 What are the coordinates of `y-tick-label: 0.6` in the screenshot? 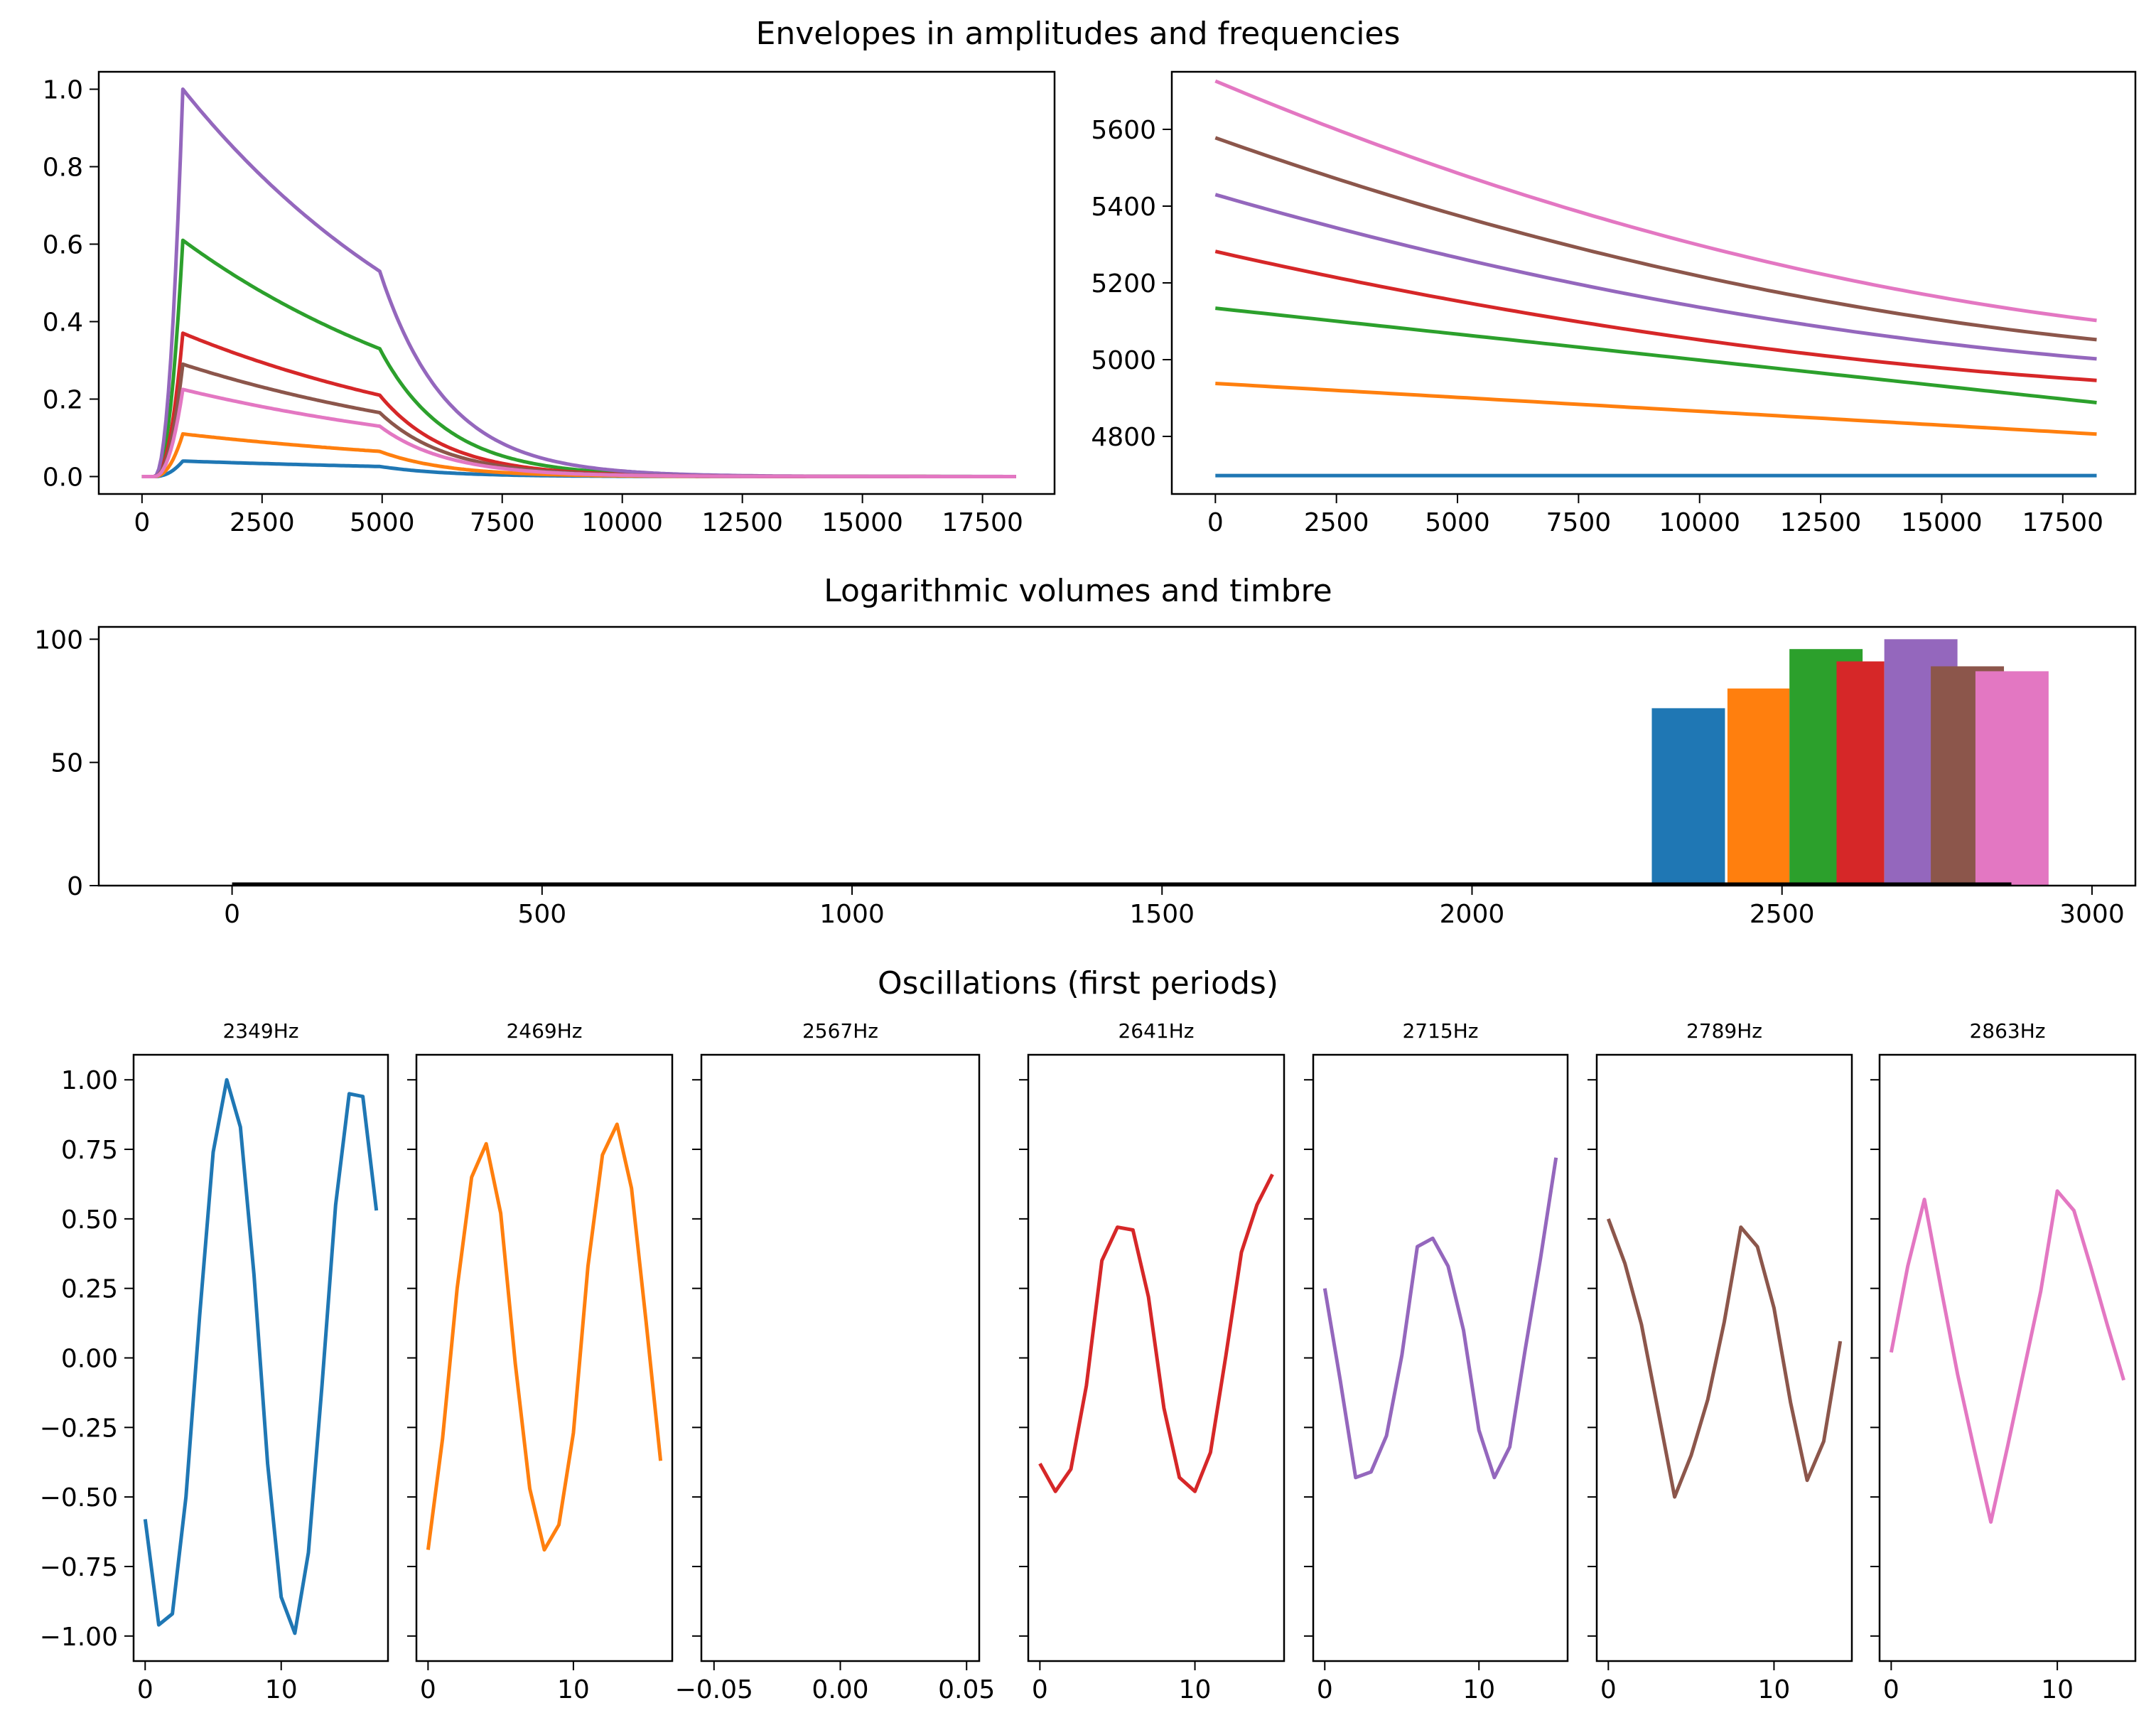 It's located at (63, 245).